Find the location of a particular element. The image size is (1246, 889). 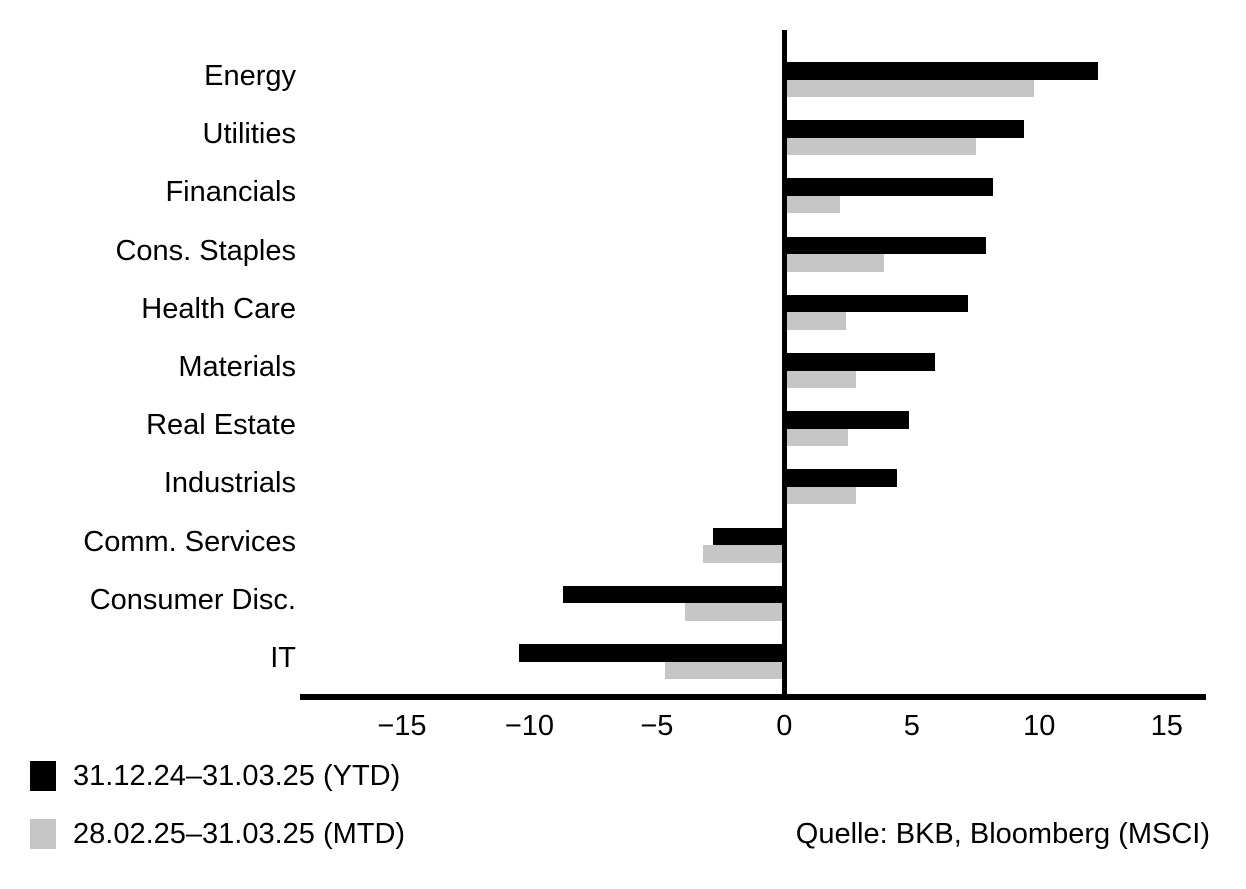

legend-item-mtd: 28.02.25–31.03.25 (MTD) is located at coordinates (217, 834).